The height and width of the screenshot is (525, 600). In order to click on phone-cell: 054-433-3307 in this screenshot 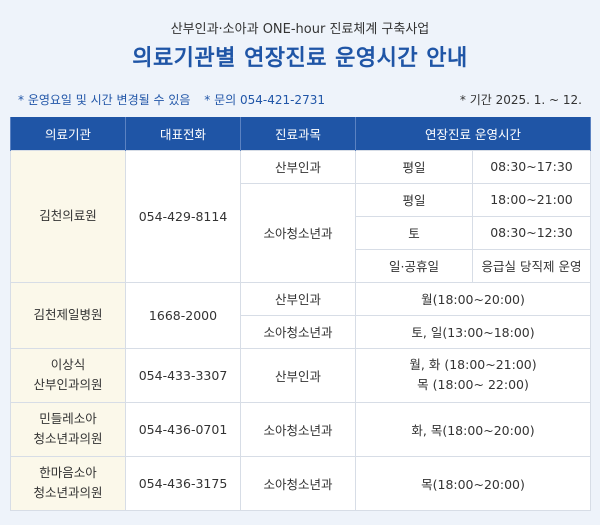, I will do `click(183, 375)`.